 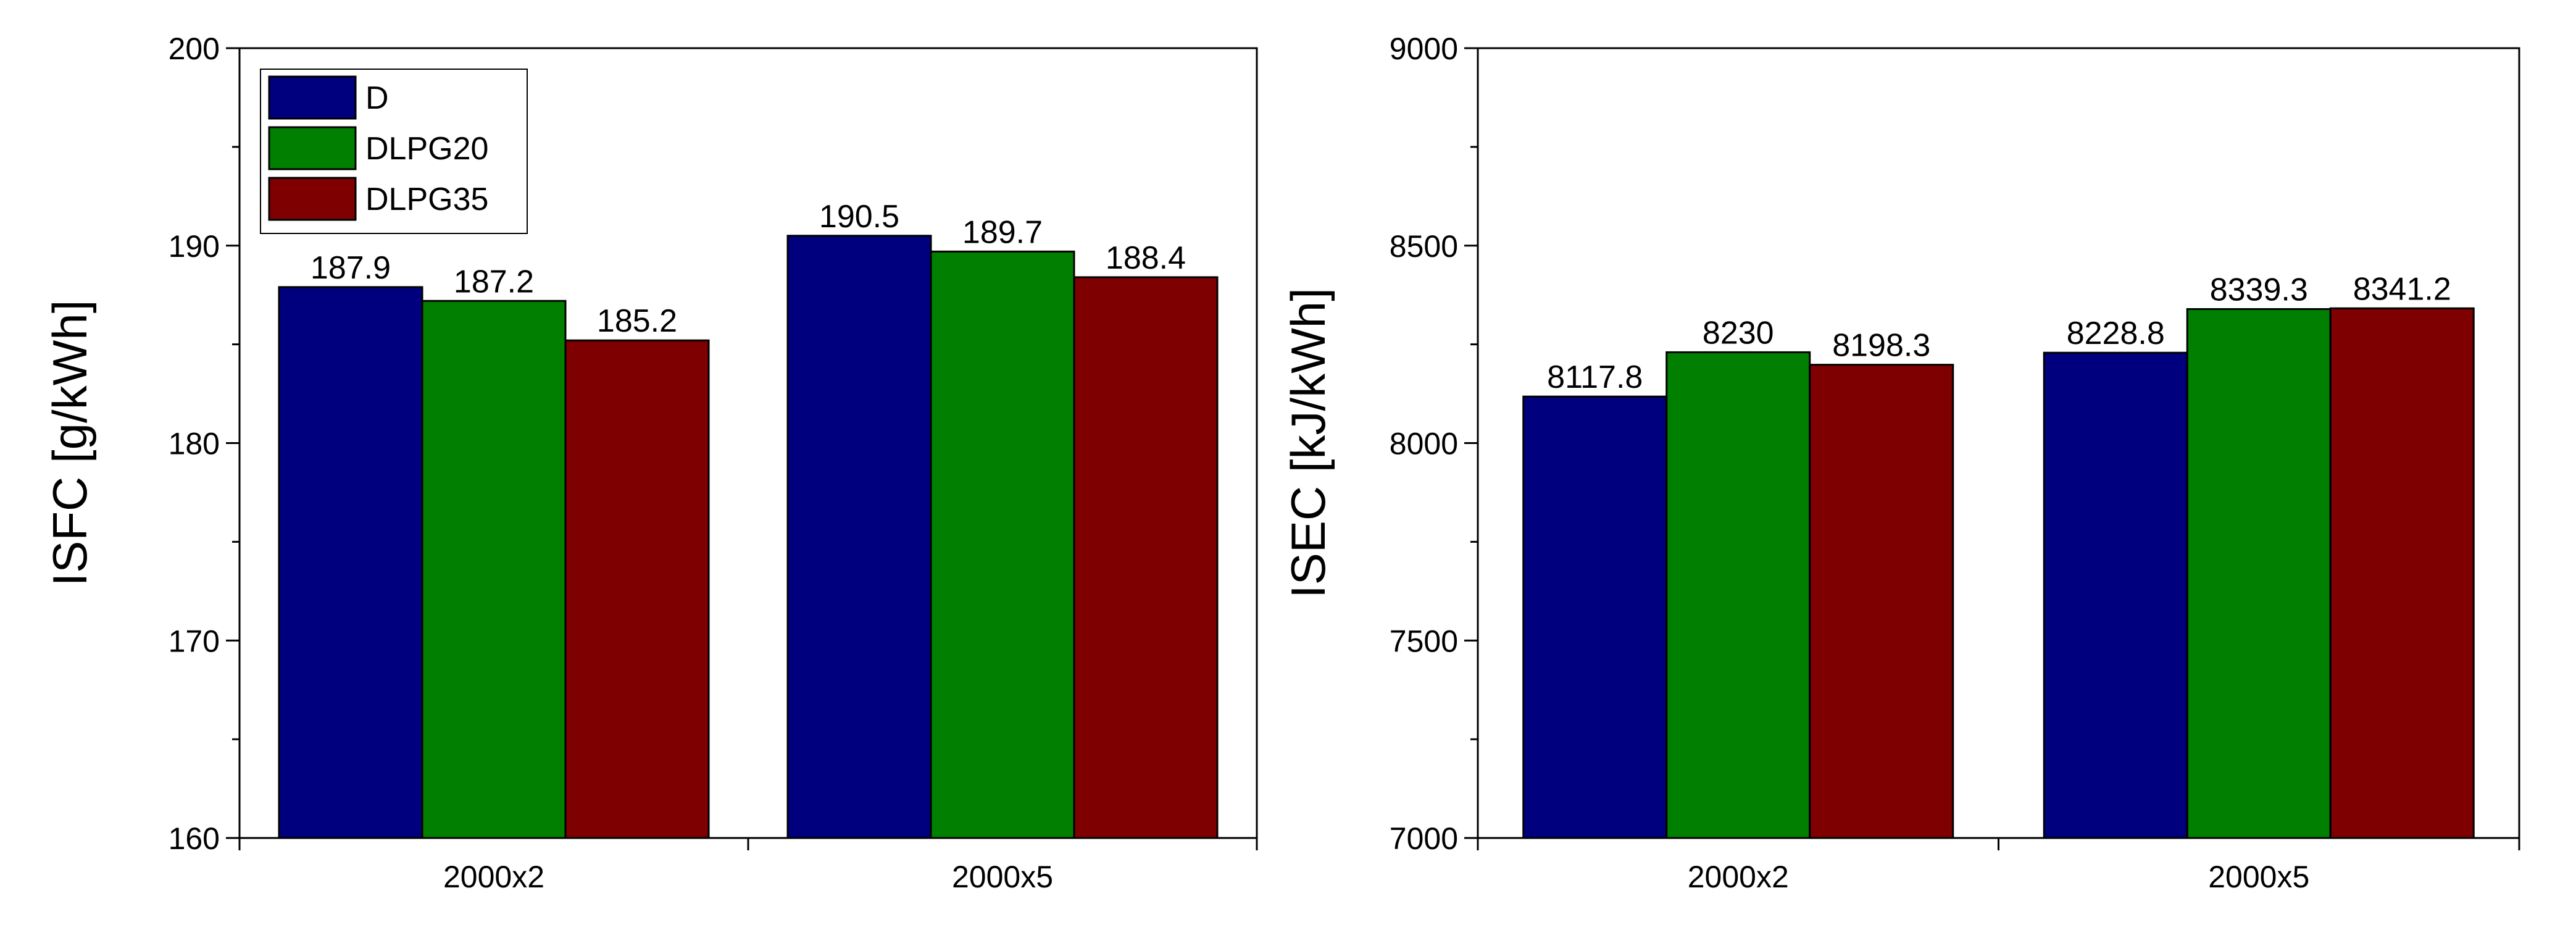 What do you see at coordinates (1146, 258) in the screenshot?
I see `data-label: 188.4` at bounding box center [1146, 258].